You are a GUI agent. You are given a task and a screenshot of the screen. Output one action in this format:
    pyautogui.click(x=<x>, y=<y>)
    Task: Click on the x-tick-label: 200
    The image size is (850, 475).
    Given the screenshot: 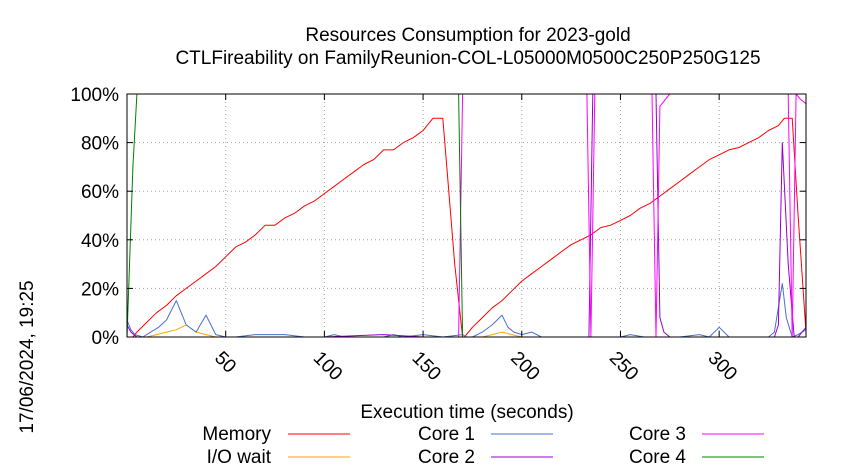 What is the action you would take?
    pyautogui.click(x=524, y=366)
    